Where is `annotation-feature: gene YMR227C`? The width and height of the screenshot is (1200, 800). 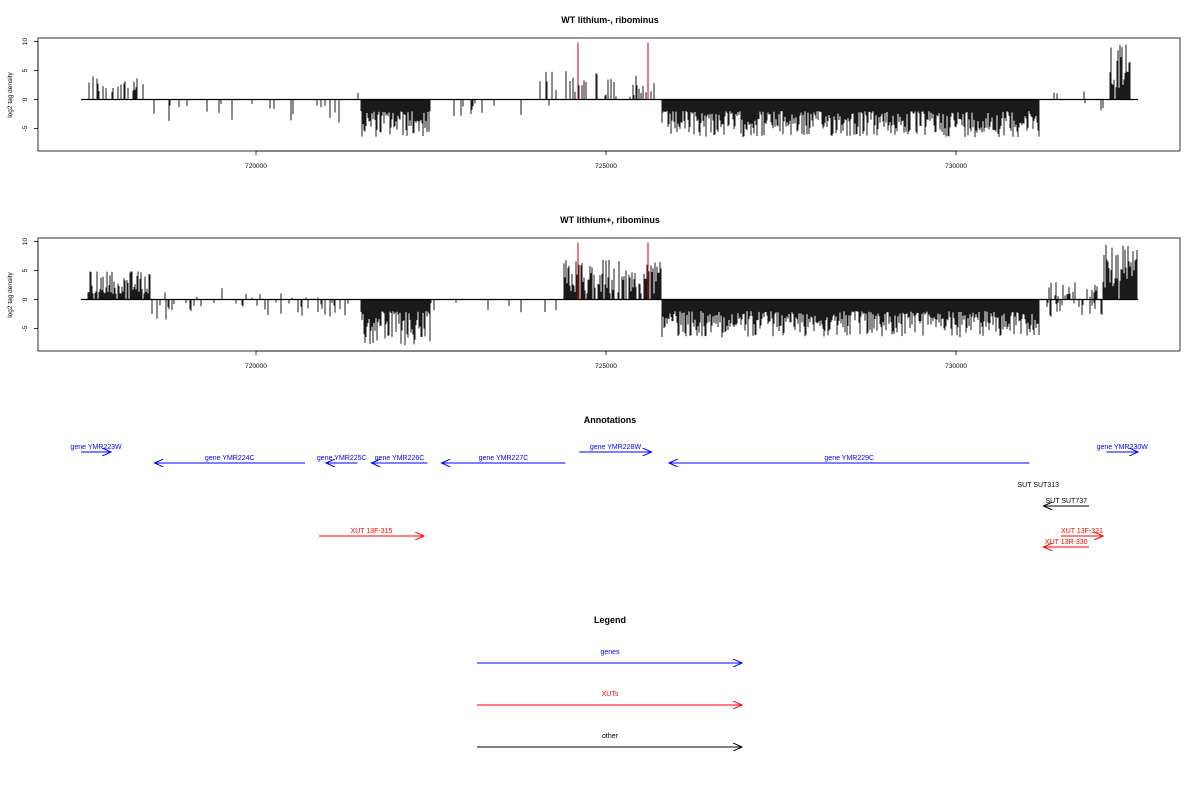
annotation-feature: gene YMR227C is located at coordinates (504, 459).